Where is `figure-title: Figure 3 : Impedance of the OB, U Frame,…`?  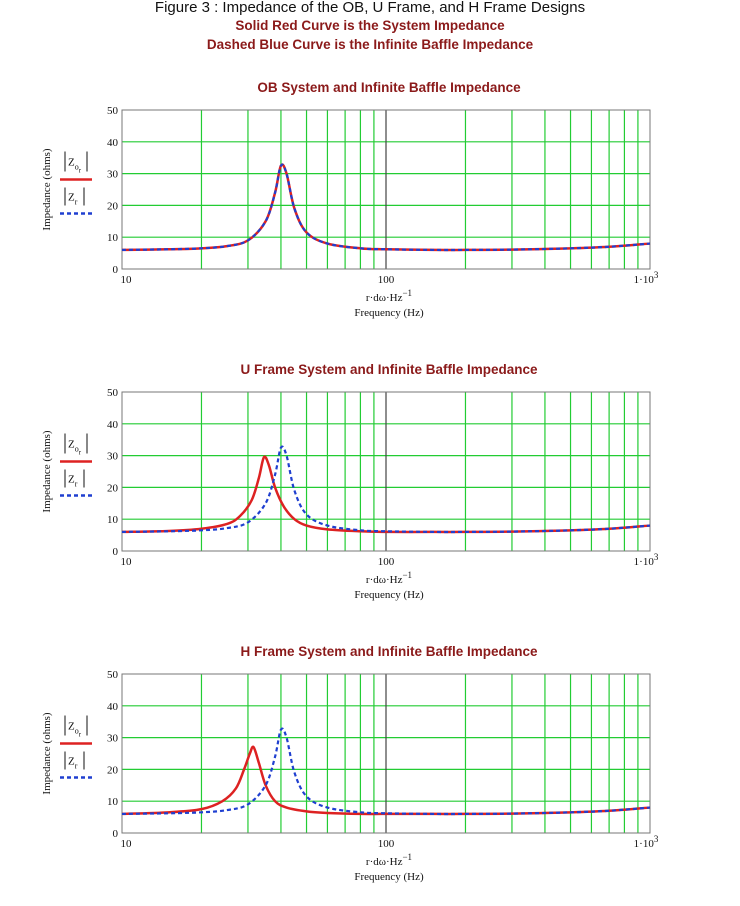
figure-title: Figure 3 : Impedance of the OB, U Frame,… is located at coordinates (370, 8).